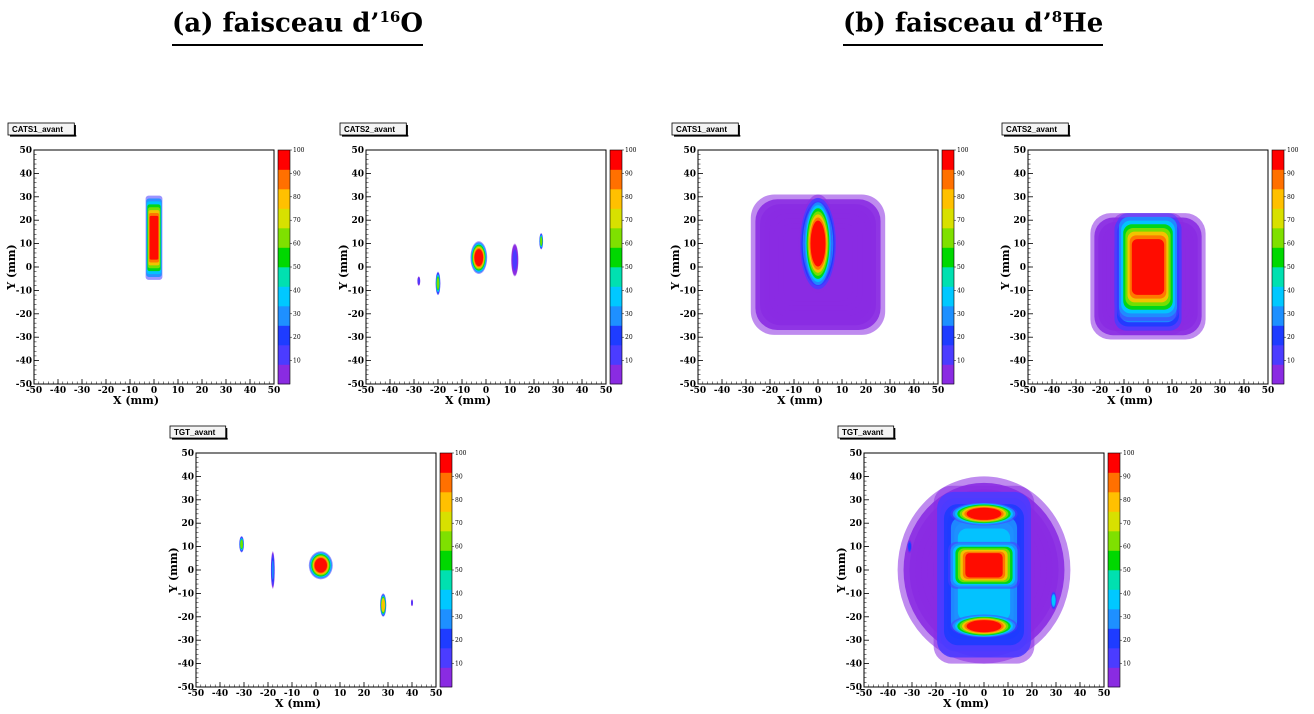 This screenshot has width=1314, height=714. Describe the element at coordinates (1127, 593) in the screenshot. I see `palette-label: 40` at that location.